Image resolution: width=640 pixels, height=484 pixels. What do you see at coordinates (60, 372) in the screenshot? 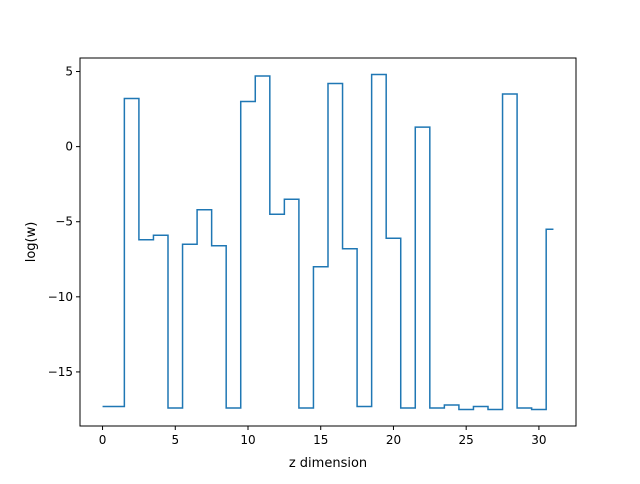
I see `y-tick-label: −15` at bounding box center [60, 372].